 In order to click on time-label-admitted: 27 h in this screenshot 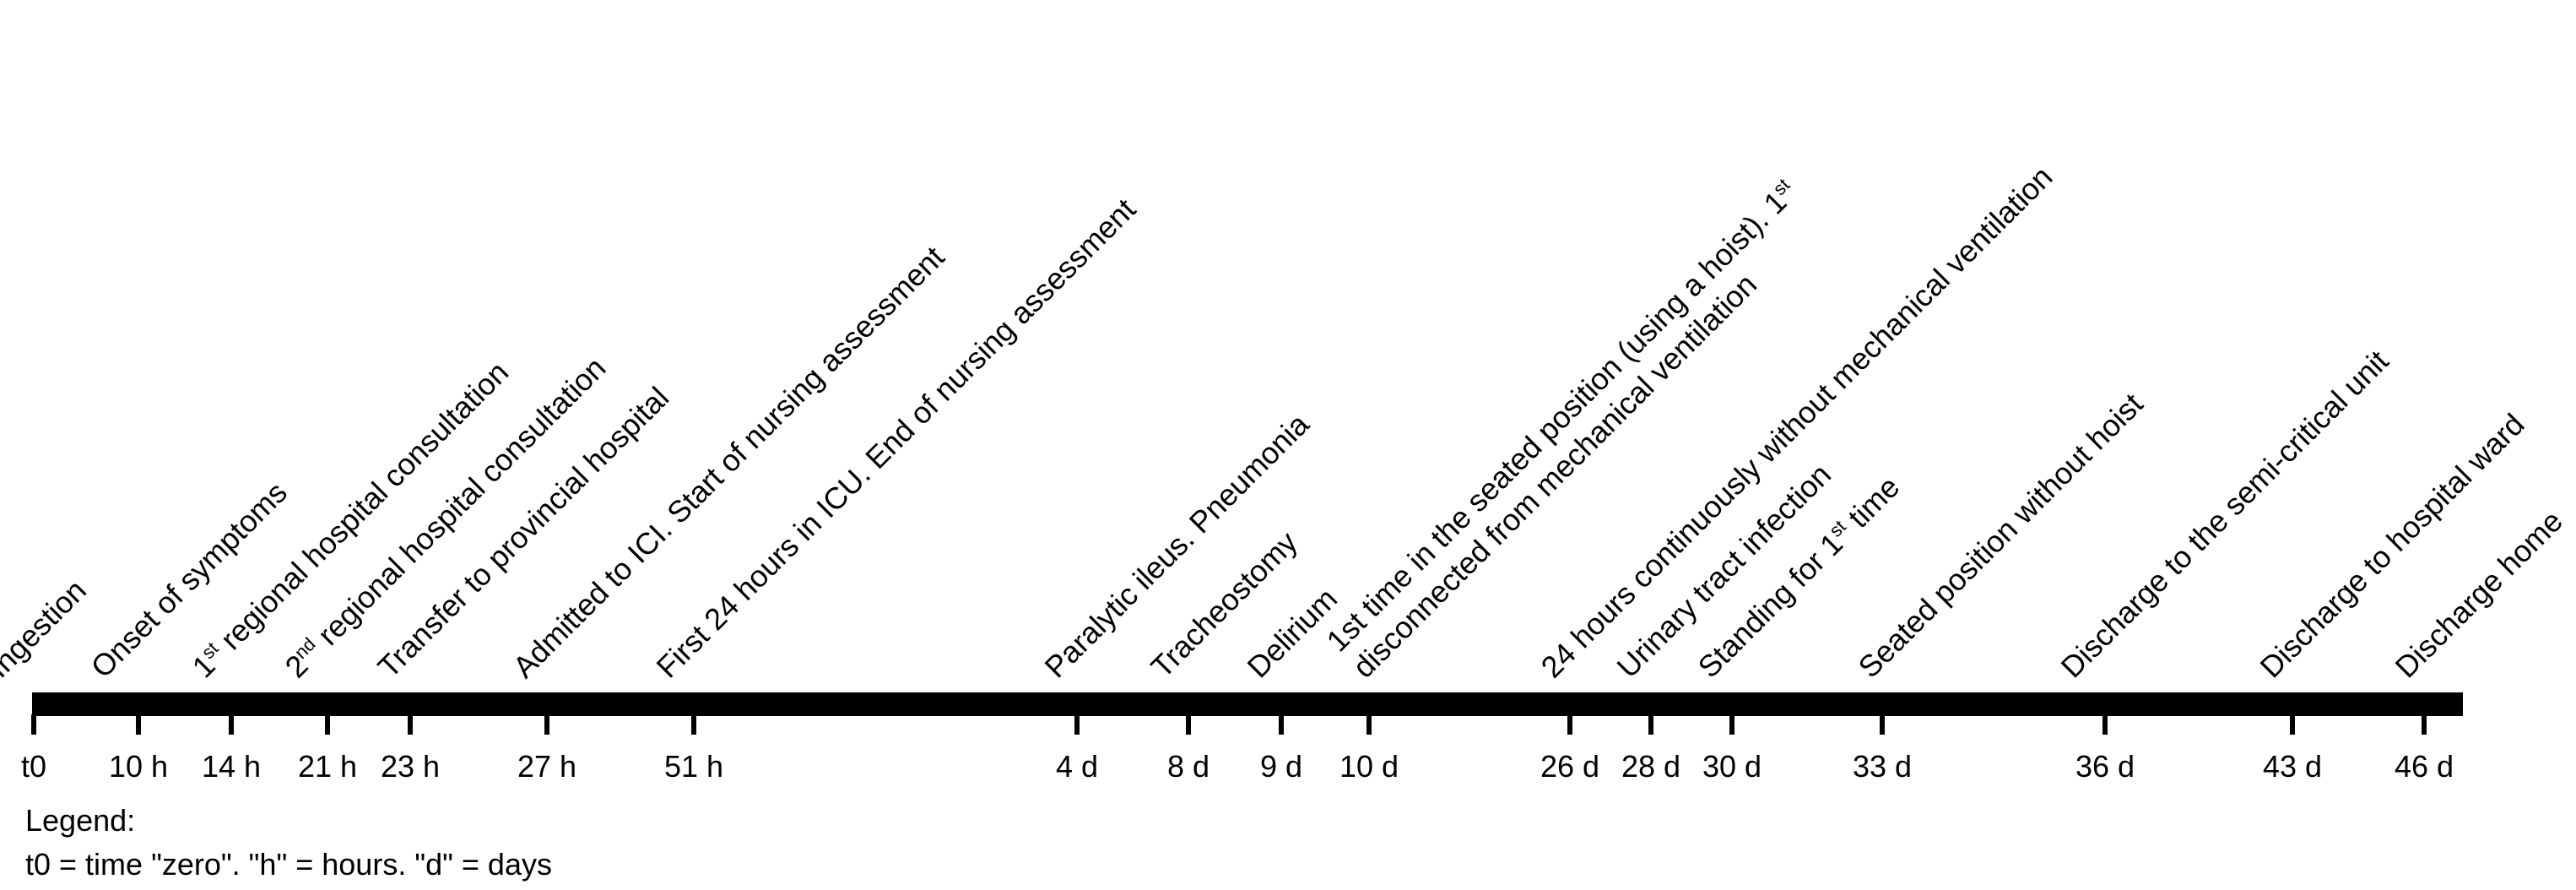, I will do `click(547, 766)`.